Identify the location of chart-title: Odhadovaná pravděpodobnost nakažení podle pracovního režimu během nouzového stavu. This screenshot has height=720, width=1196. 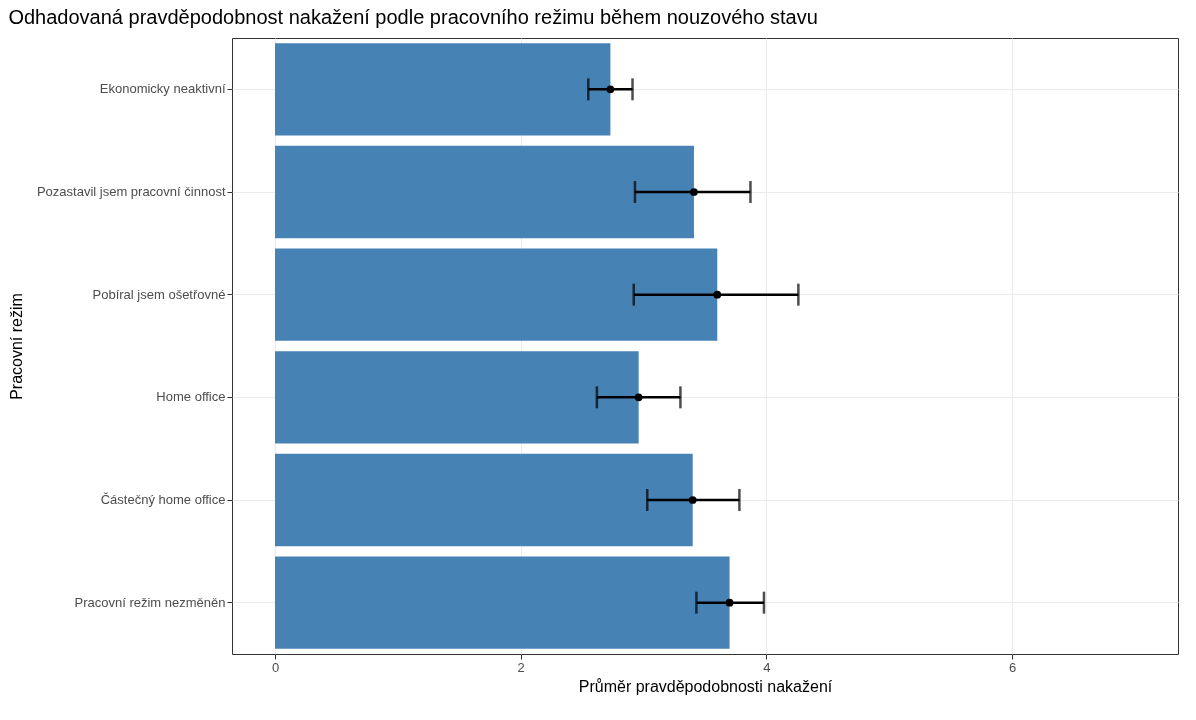
(413, 17).